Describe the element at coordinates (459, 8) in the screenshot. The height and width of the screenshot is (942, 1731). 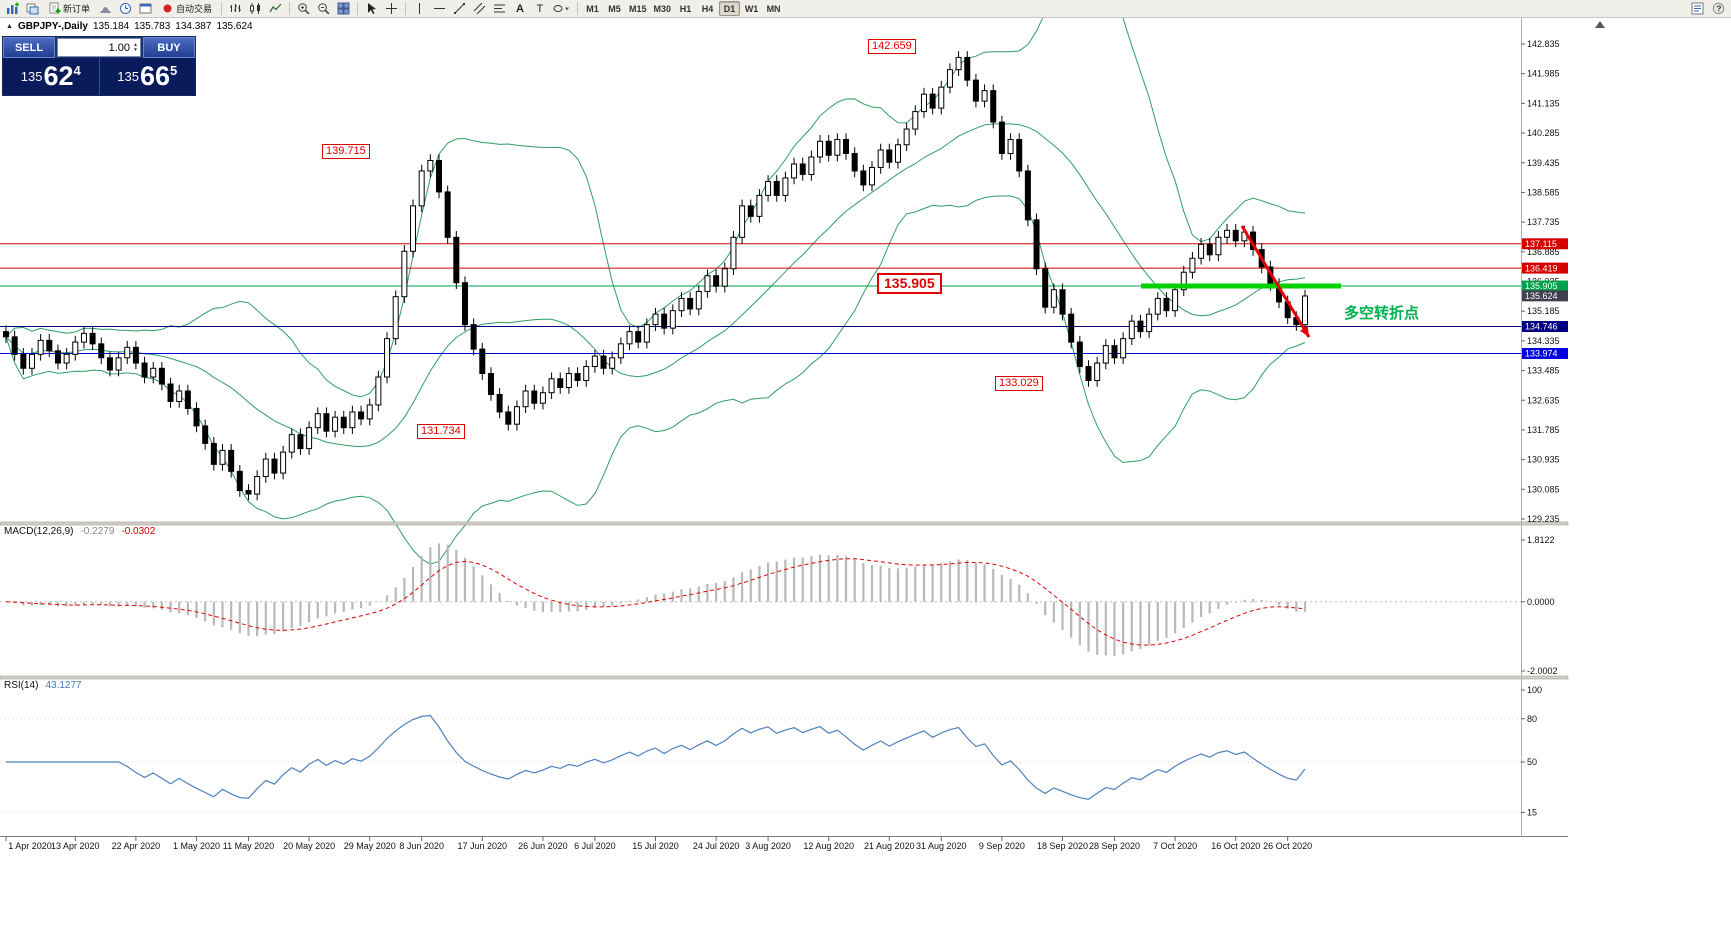
I see `trendline-tool-button` at that location.